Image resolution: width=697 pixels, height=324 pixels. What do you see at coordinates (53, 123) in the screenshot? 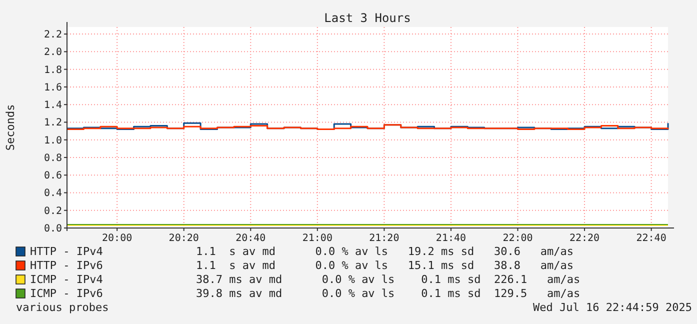
I see `y-tick-label: 1.2` at bounding box center [53, 123].